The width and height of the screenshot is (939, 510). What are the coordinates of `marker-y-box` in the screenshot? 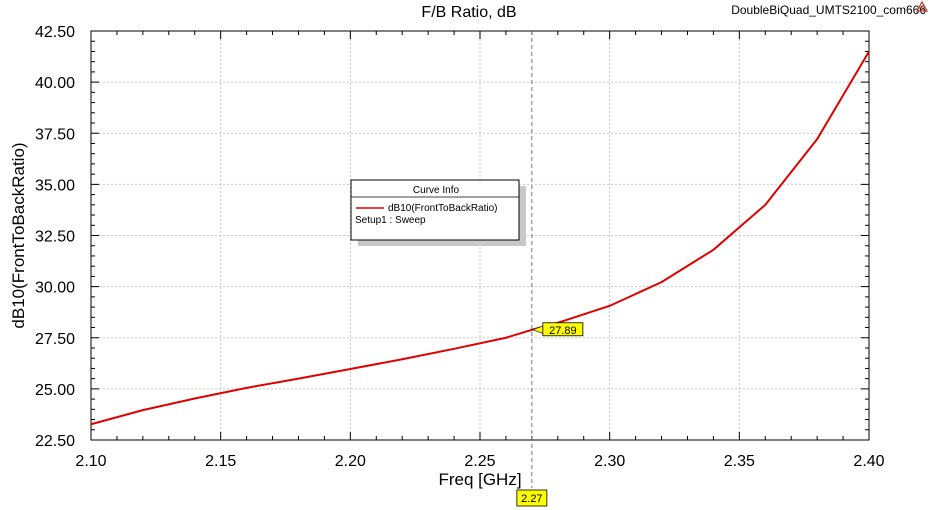 It's located at (563, 329).